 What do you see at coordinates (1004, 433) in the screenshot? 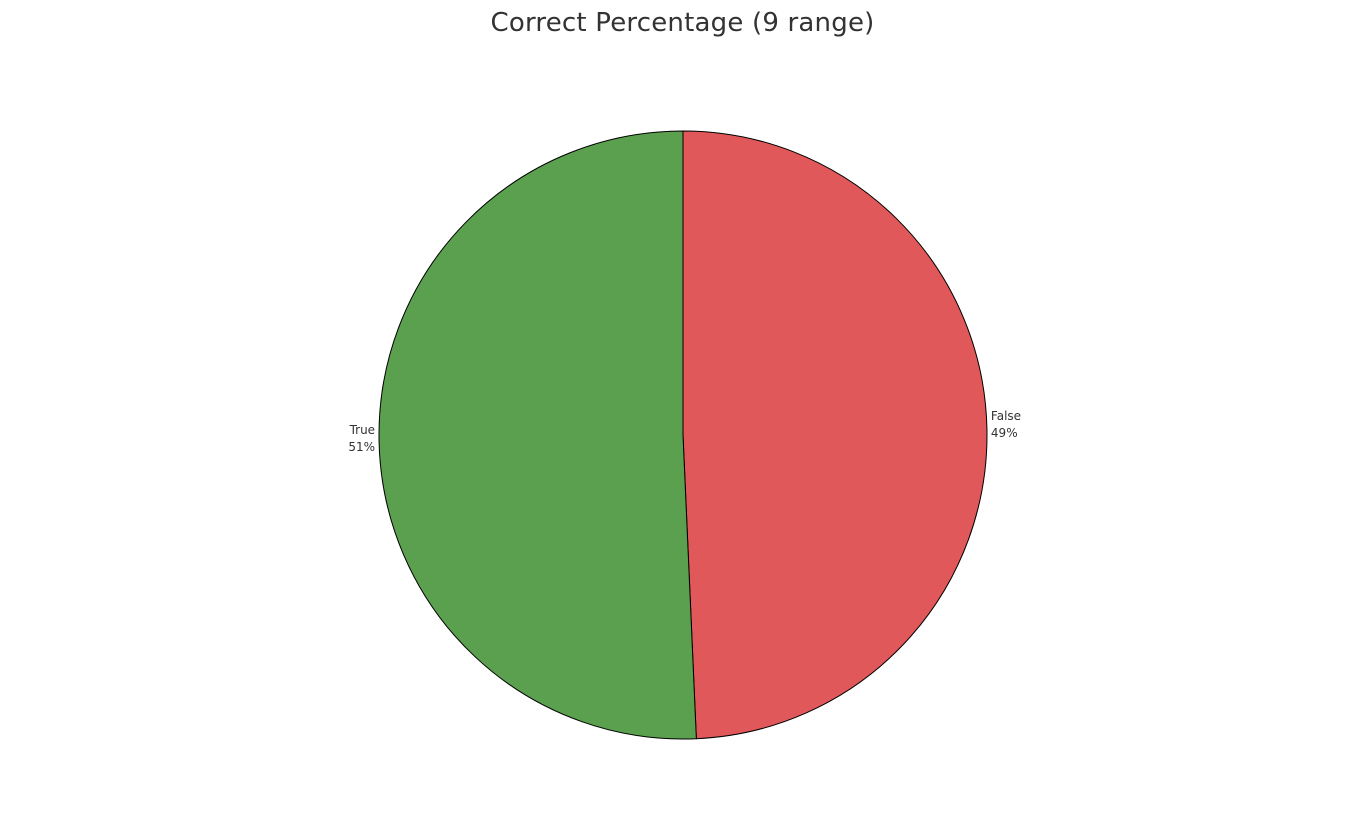
I see `slice-percent-false: 49%` at bounding box center [1004, 433].